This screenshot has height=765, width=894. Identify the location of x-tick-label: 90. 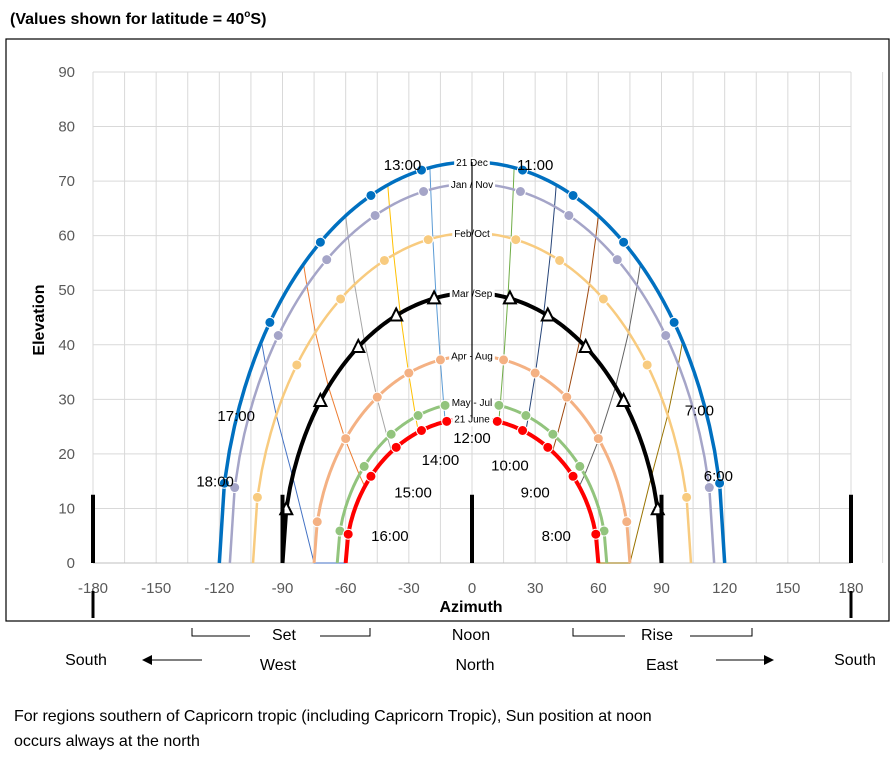
(661, 588).